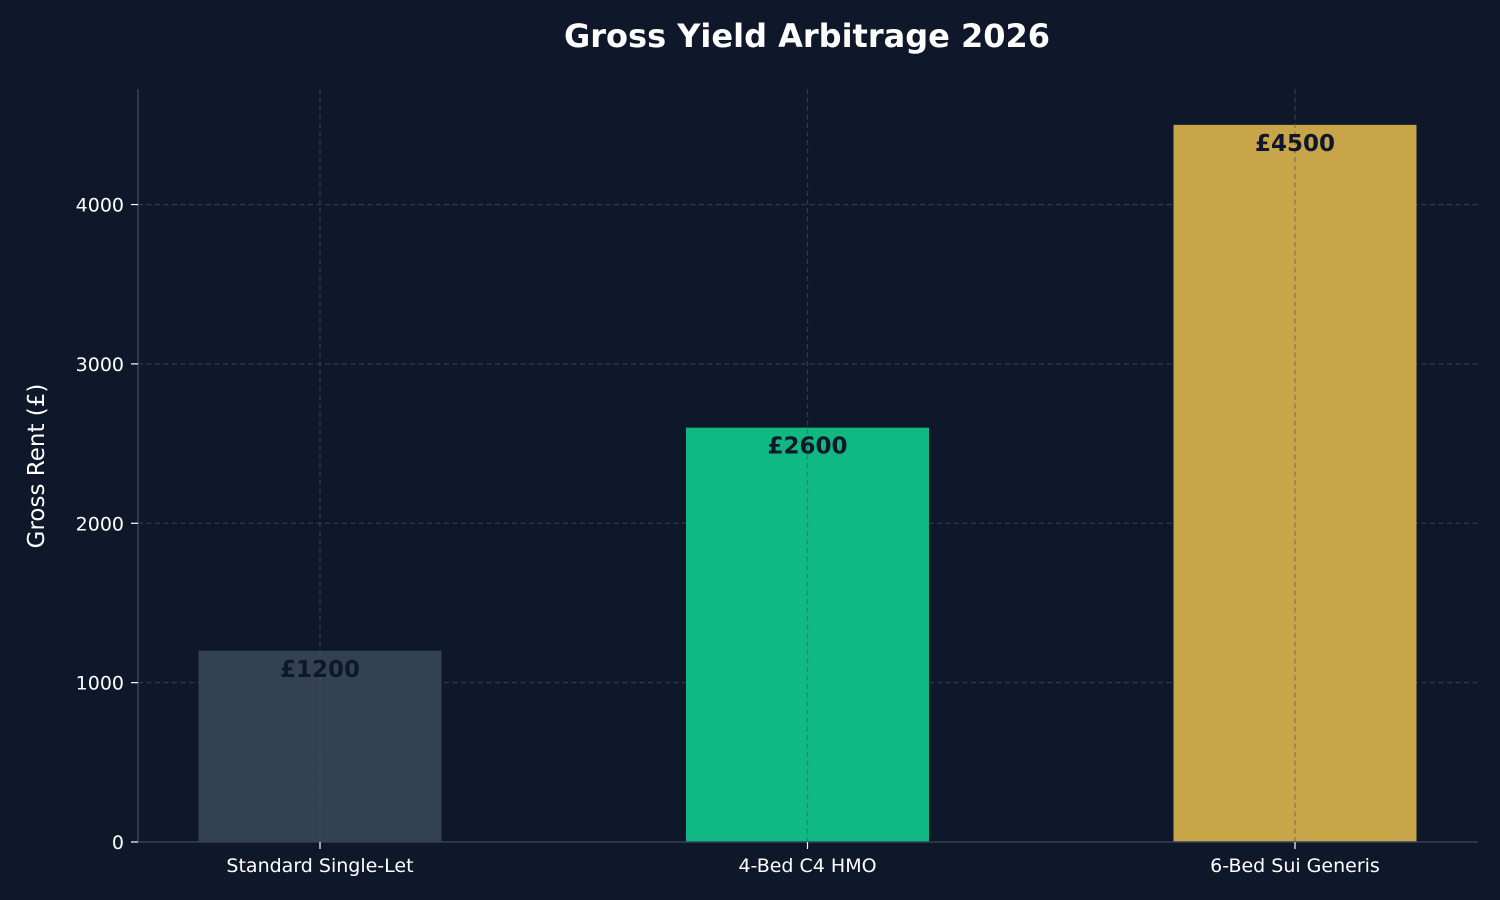 The width and height of the screenshot is (1500, 900). Describe the element at coordinates (100, 206) in the screenshot. I see `y-tick-label: 4000` at that location.